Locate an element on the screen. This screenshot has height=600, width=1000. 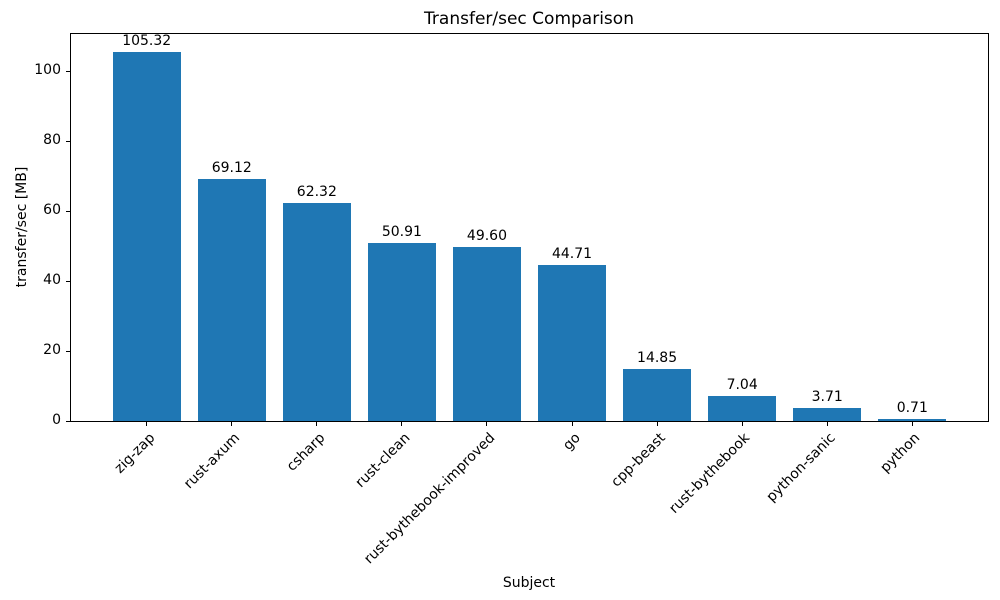
bar-go is located at coordinates (572, 342).